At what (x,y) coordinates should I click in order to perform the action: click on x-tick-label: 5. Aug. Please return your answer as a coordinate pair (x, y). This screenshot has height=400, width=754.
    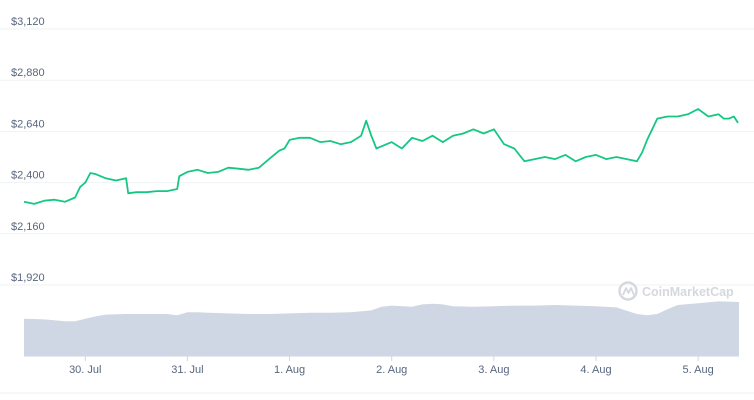
    Looking at the image, I should click on (698, 370).